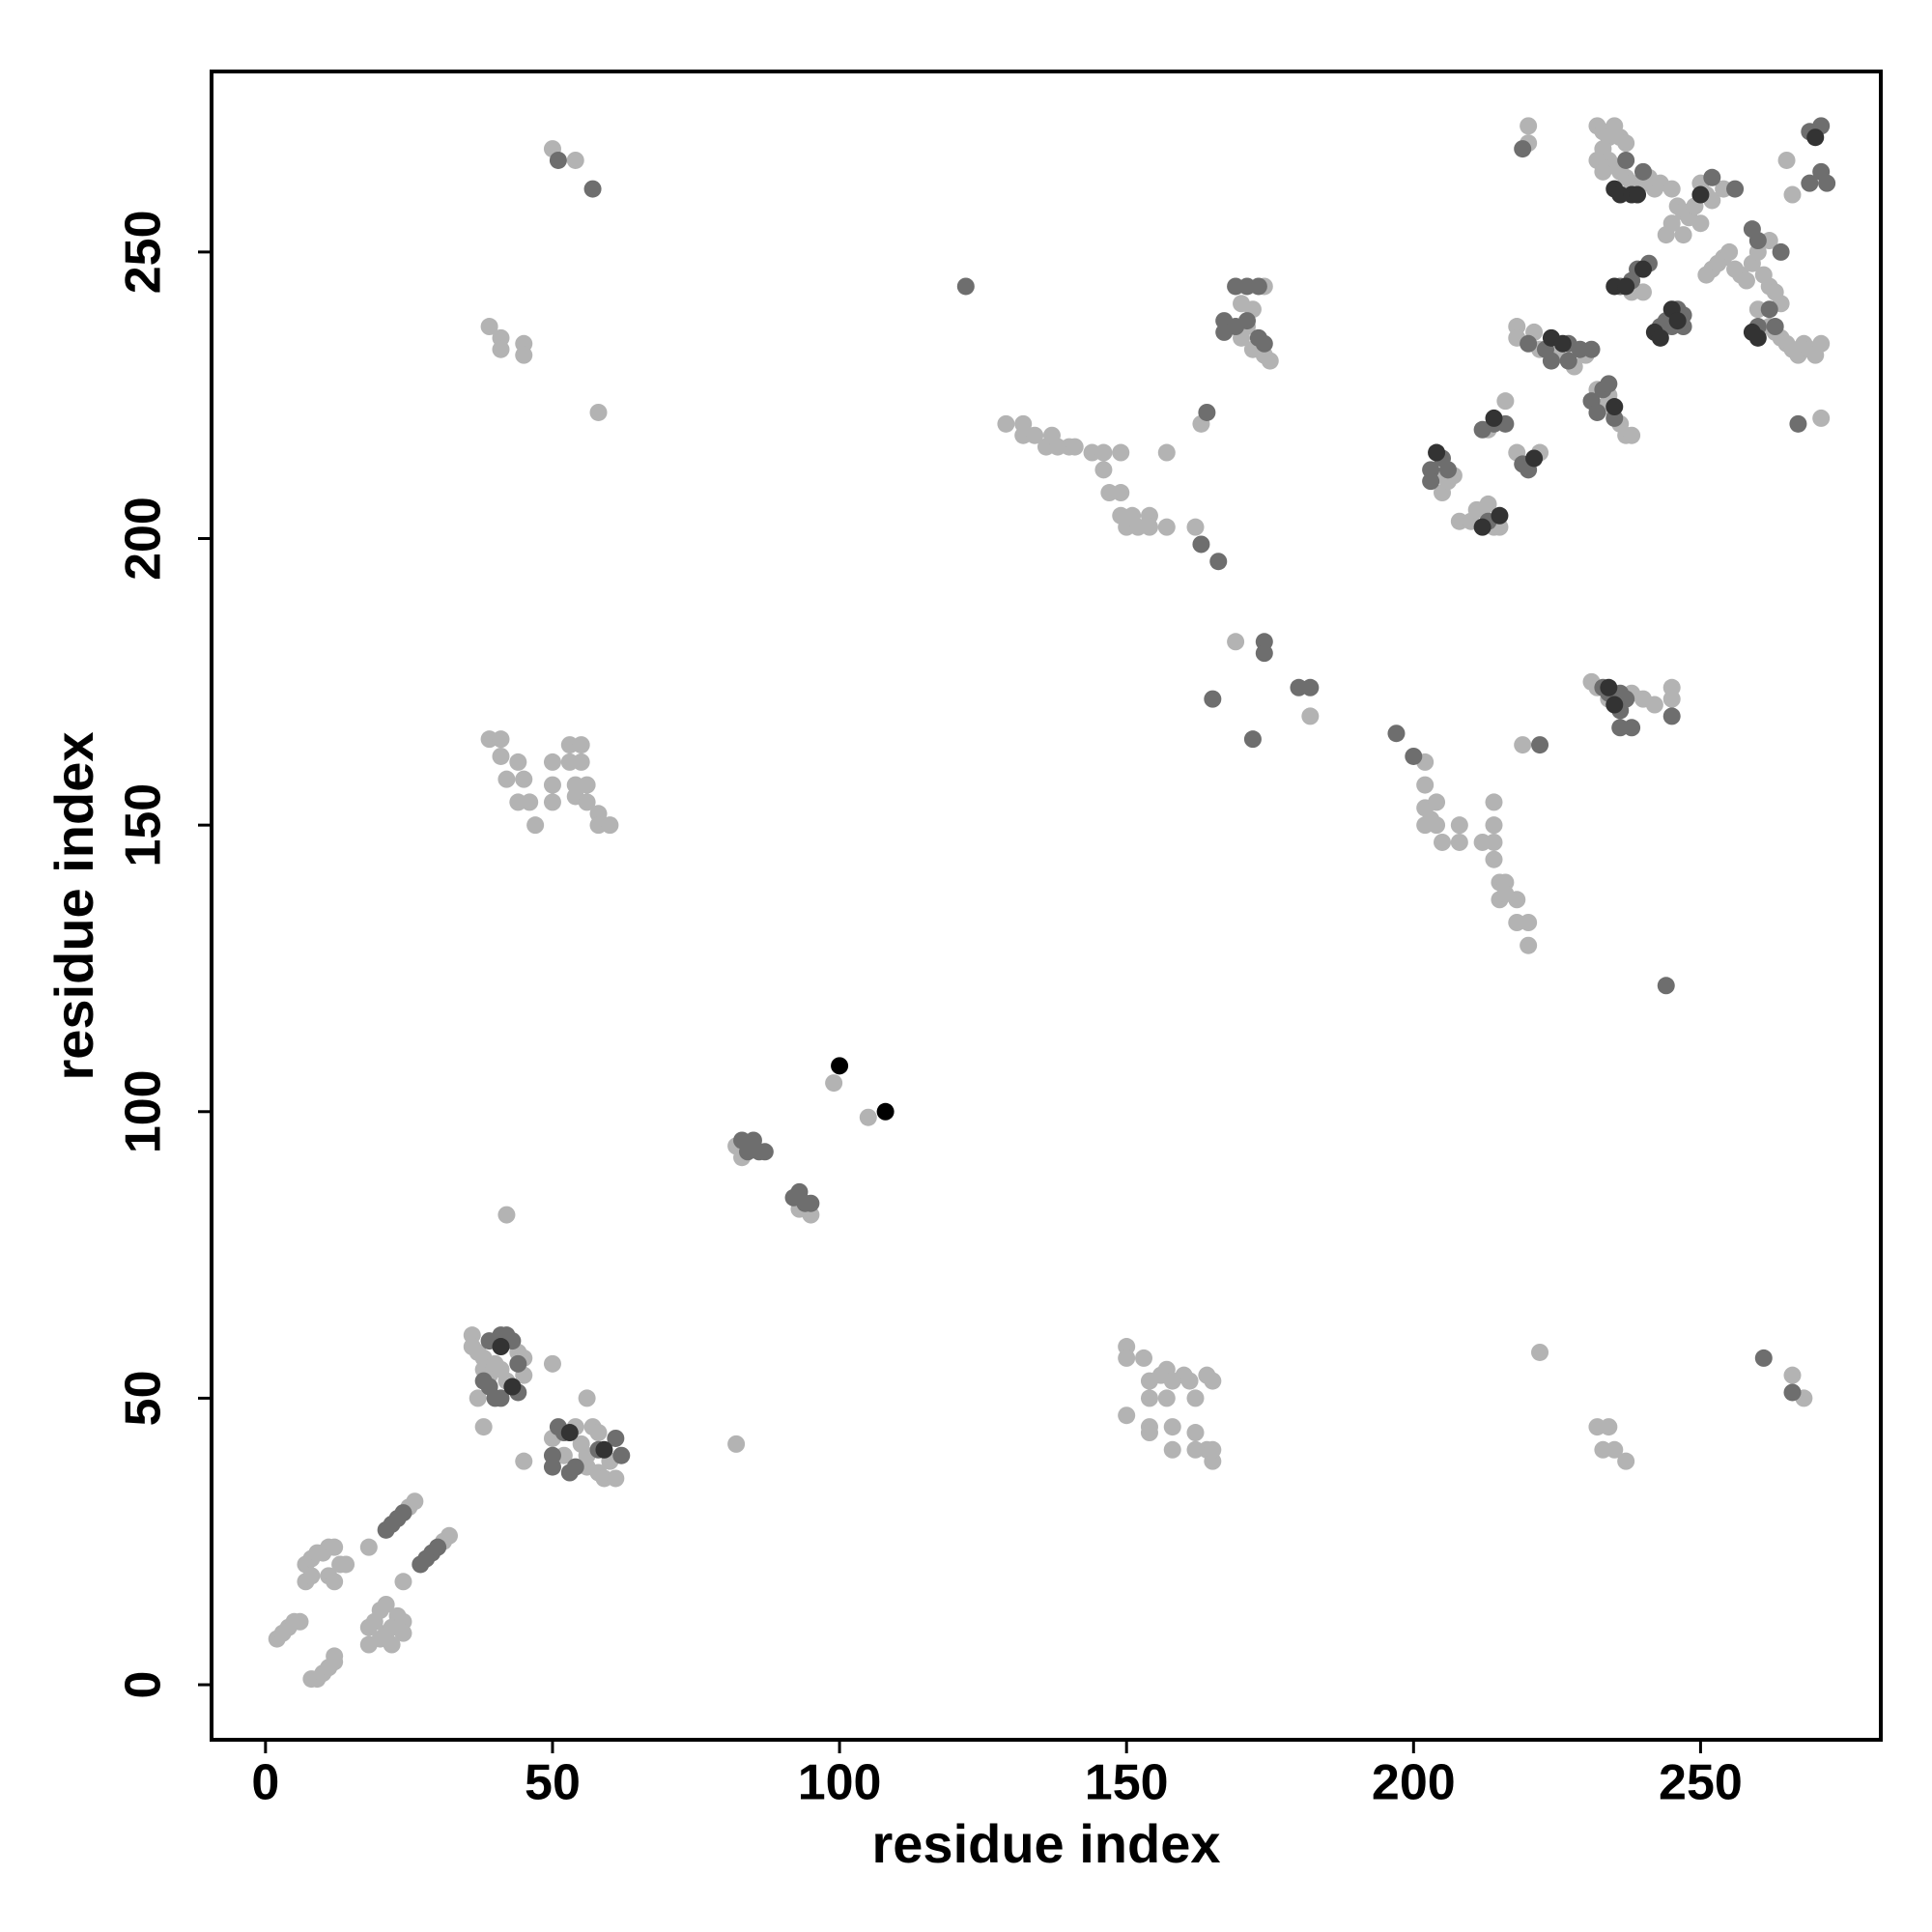  I want to click on x-tick-label: 150, so click(1127, 1783).